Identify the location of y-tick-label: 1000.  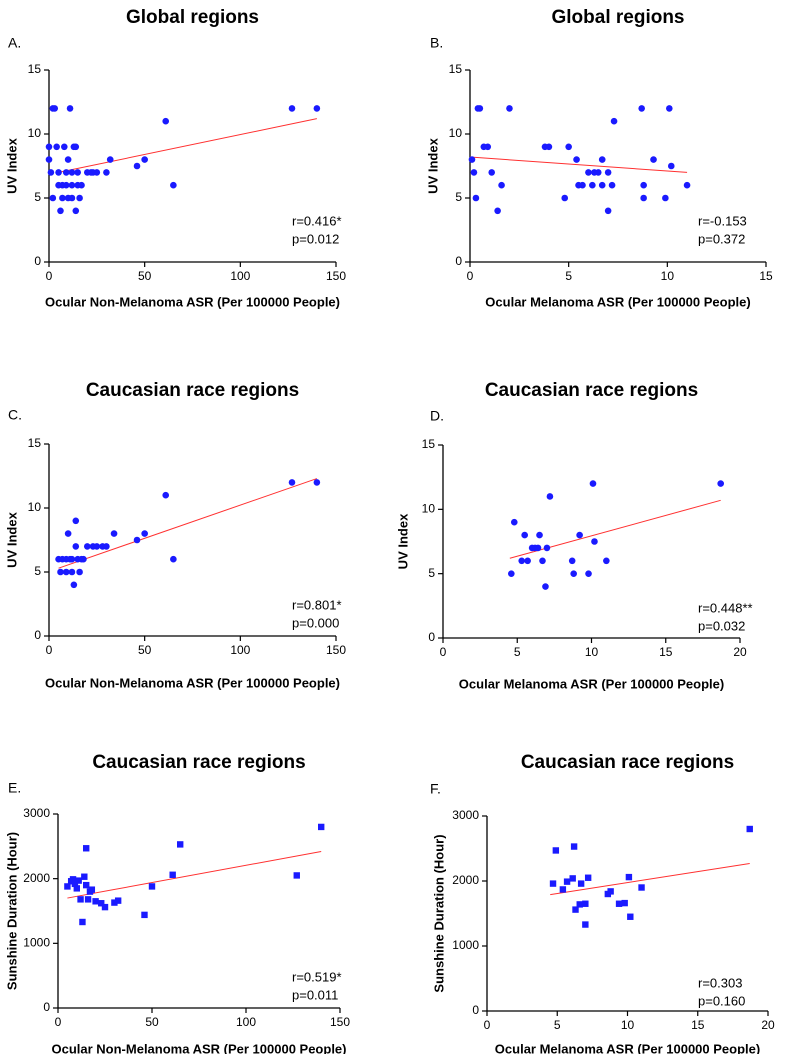
(36, 943).